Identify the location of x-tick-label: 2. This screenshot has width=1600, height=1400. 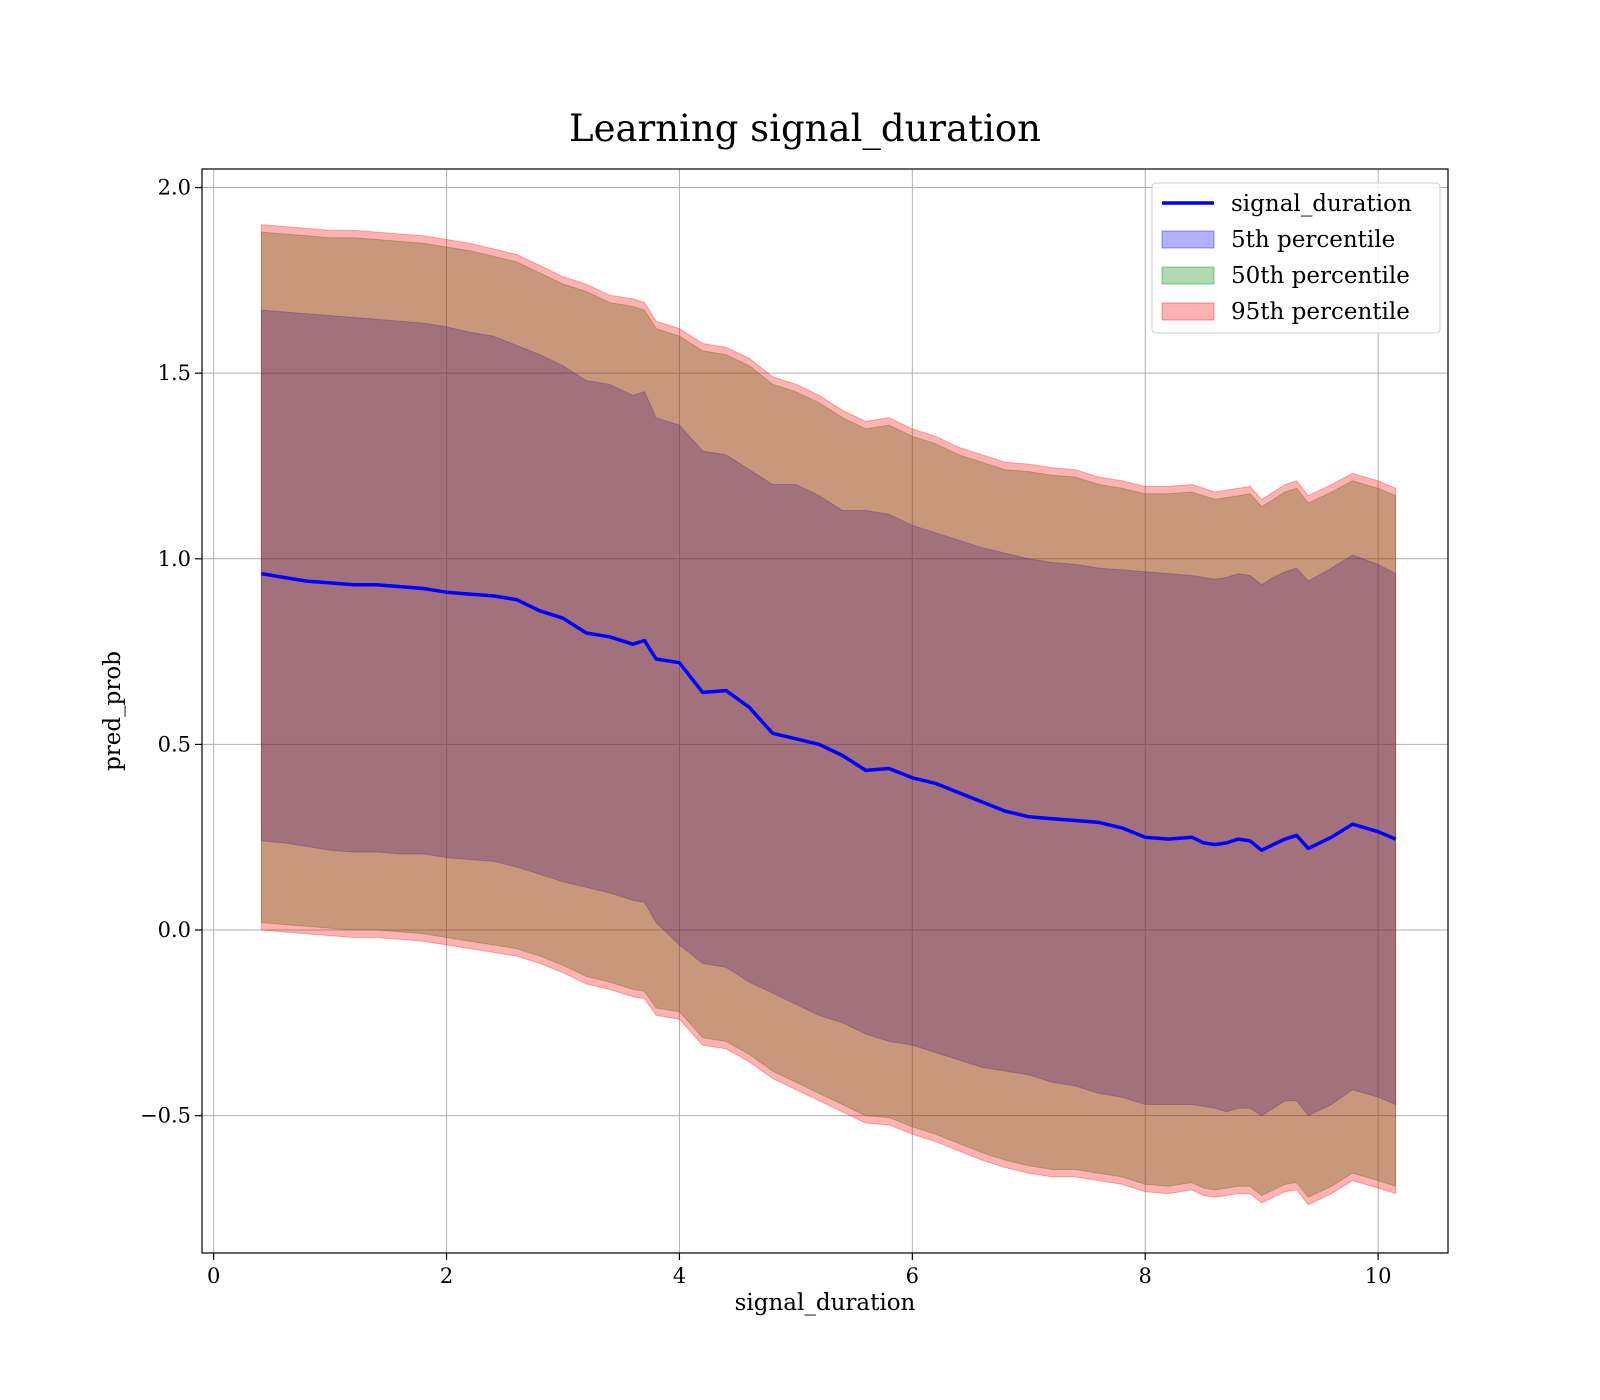
(446, 1276).